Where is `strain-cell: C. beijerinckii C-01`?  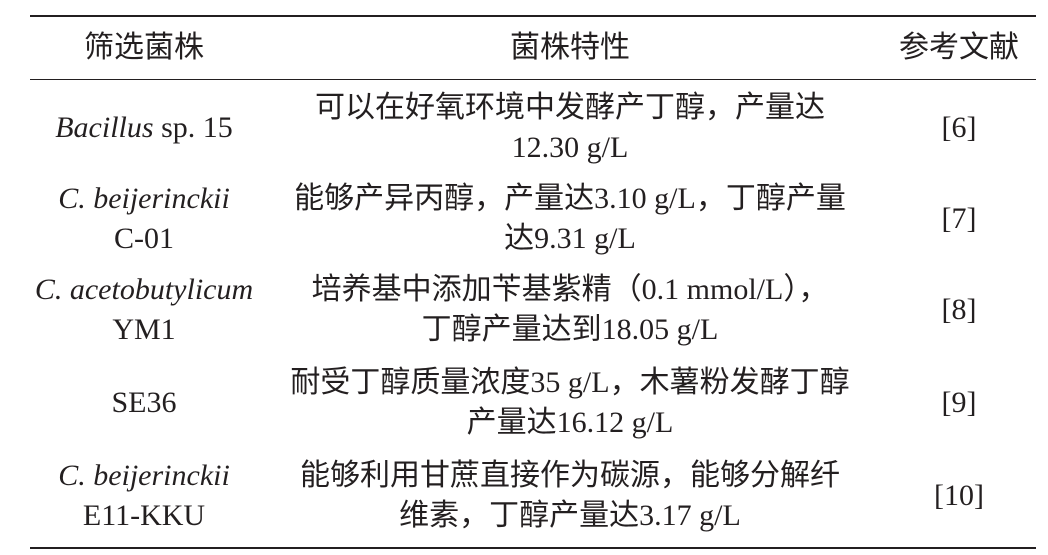 strain-cell: C. beijerinckii C-01 is located at coordinates (144, 219).